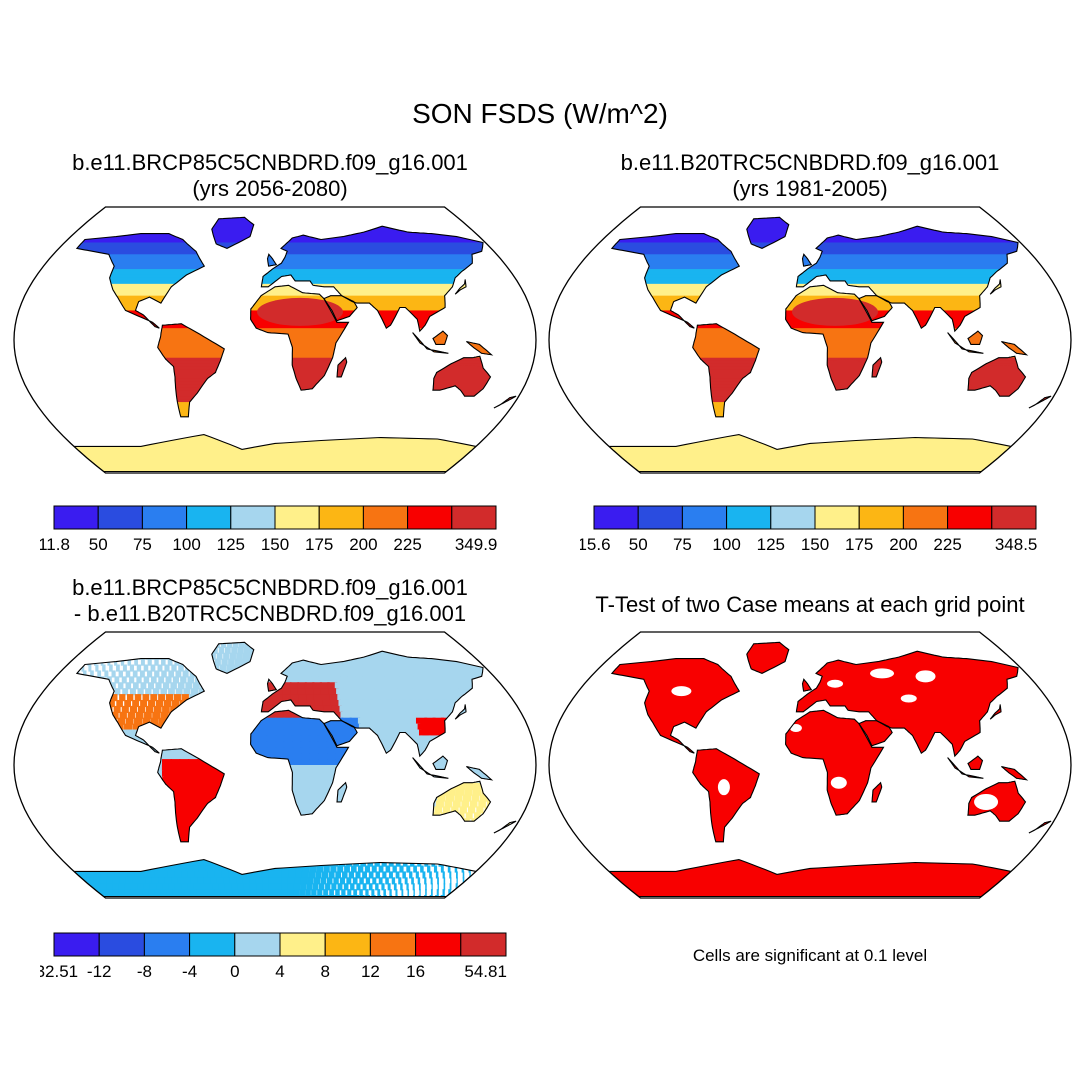 This screenshot has width=1080, height=1080. Describe the element at coordinates (279, 971) in the screenshot. I see `colorbar-tick-label: 4` at that location.